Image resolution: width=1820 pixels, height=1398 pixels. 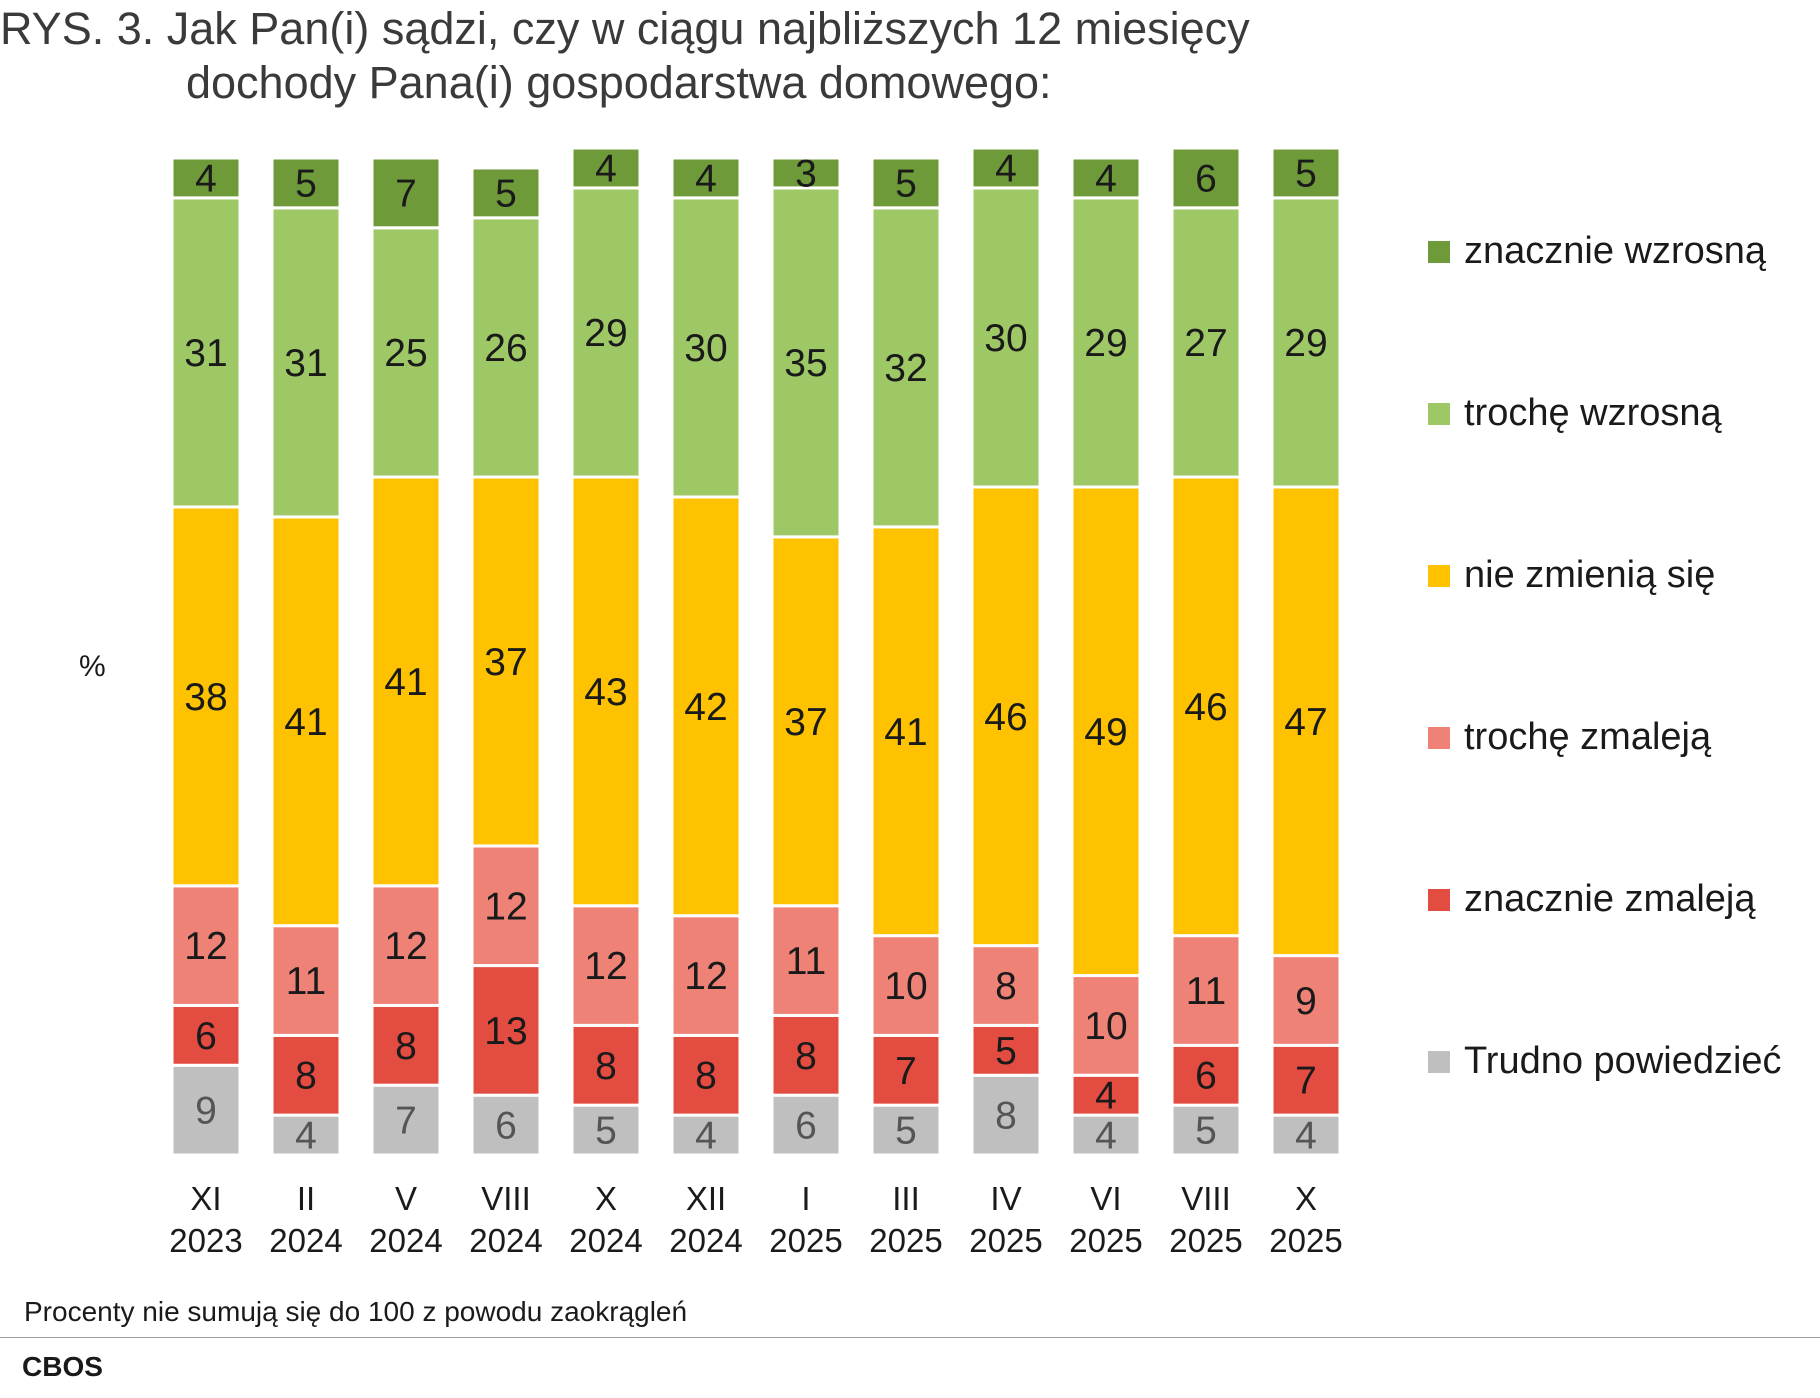 I want to click on data-label: 41, so click(x=905, y=732).